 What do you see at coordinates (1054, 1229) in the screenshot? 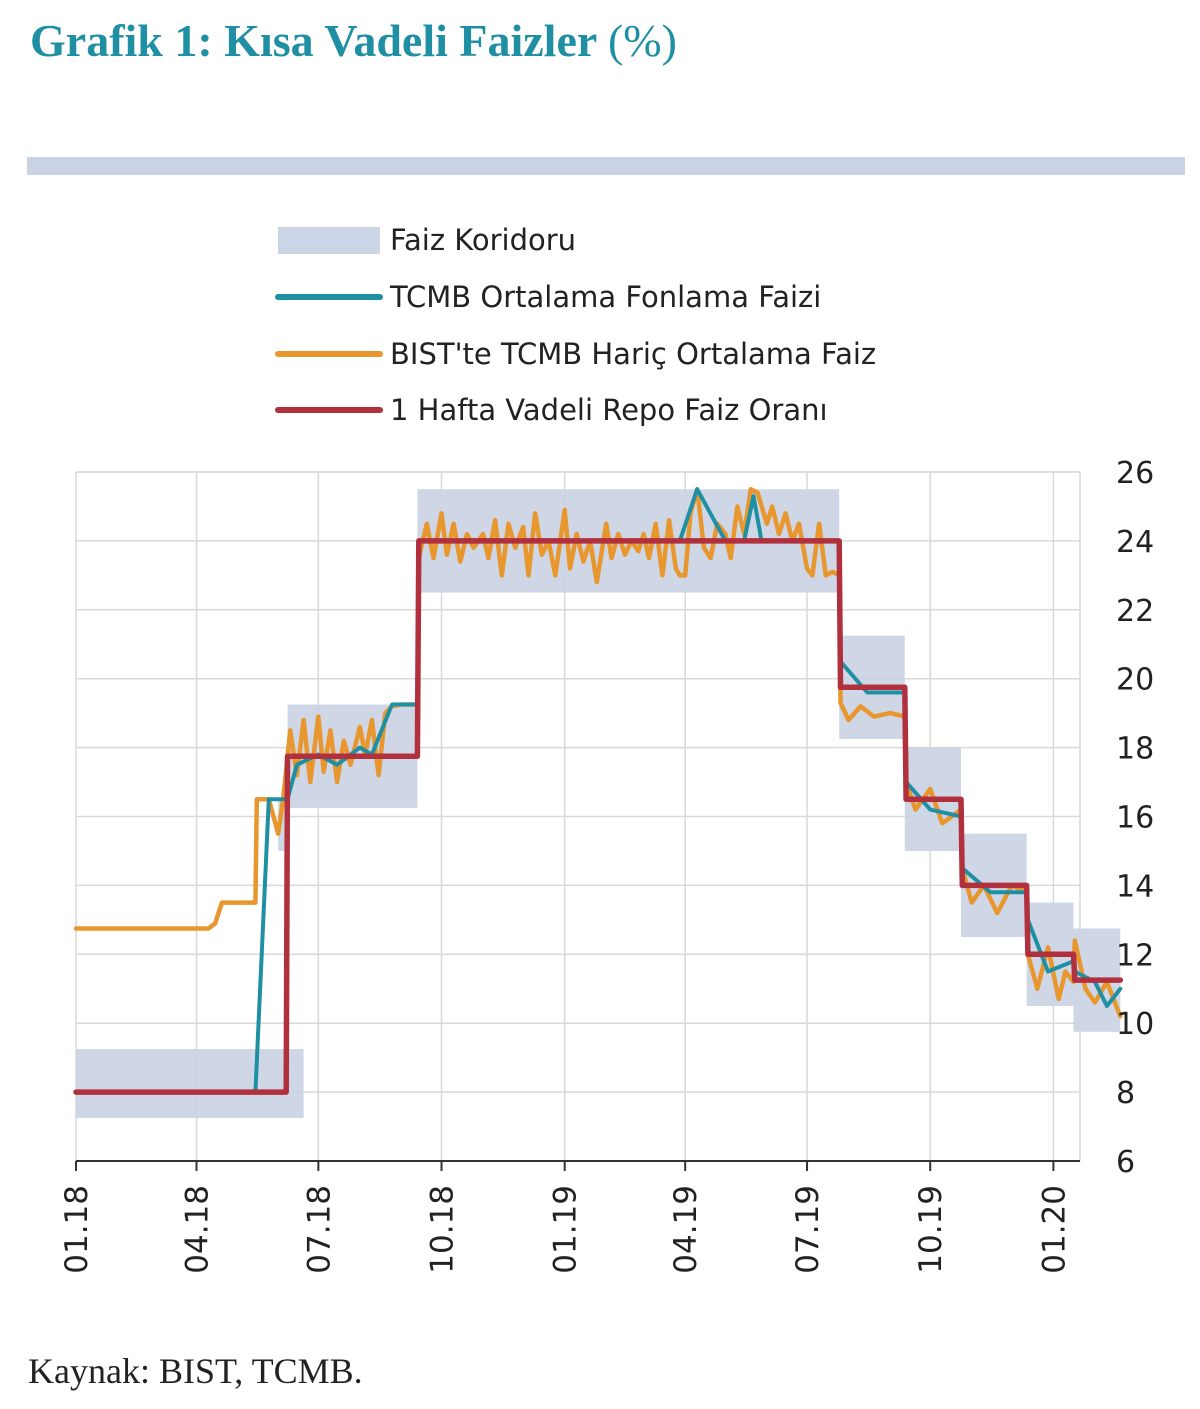
I see `x-tick-label-8: 01.20` at bounding box center [1054, 1229].